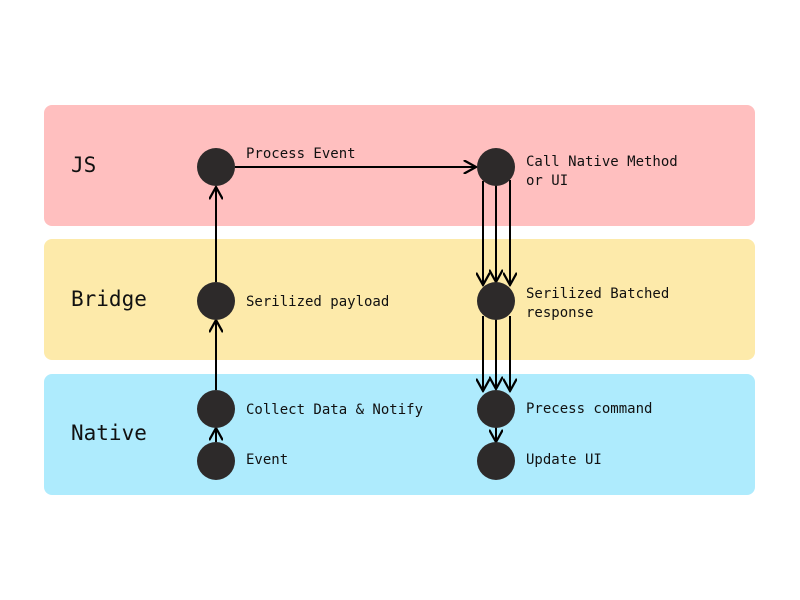 The height and width of the screenshot is (600, 800). I want to click on collect-data-label: Collect Data & Notify, so click(335, 410).